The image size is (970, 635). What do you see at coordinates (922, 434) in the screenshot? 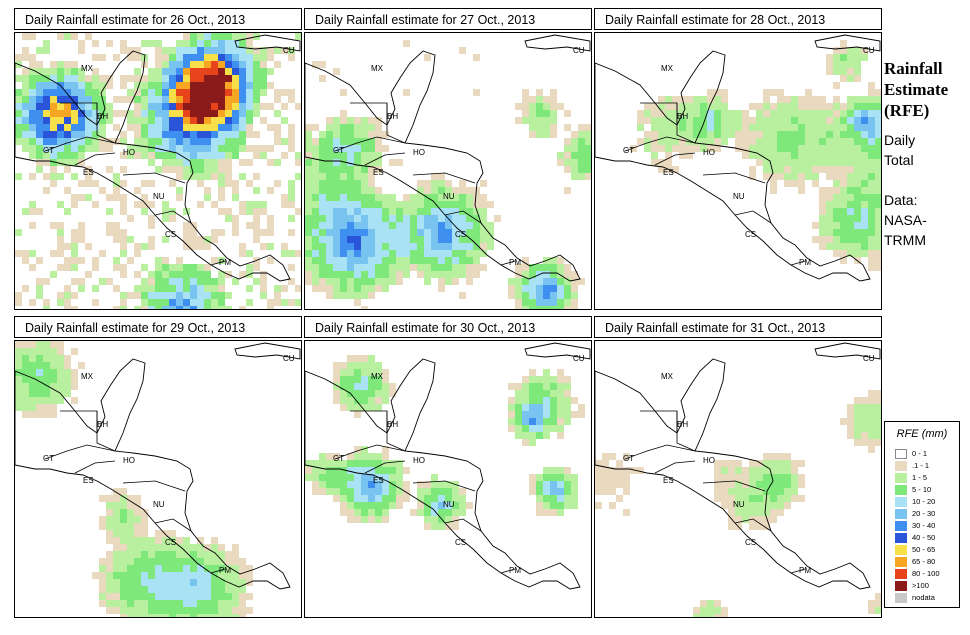
I see `legend-title: RFE (mm)` at bounding box center [922, 434].